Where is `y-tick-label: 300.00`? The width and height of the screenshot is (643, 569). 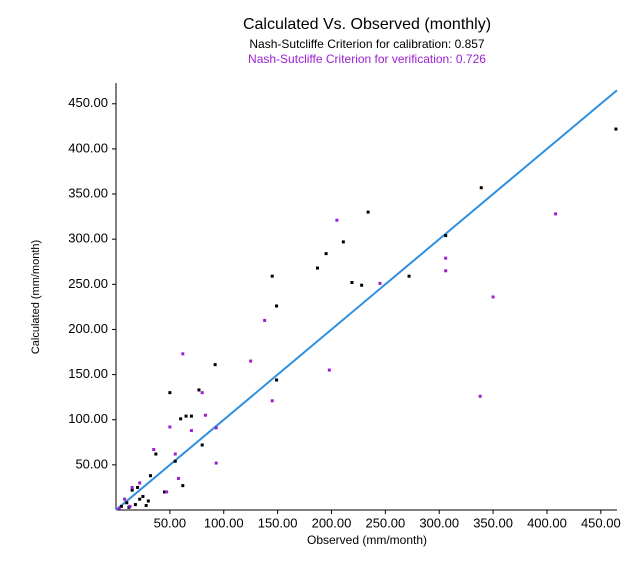 y-tick-label: 300.00 is located at coordinates (88, 238).